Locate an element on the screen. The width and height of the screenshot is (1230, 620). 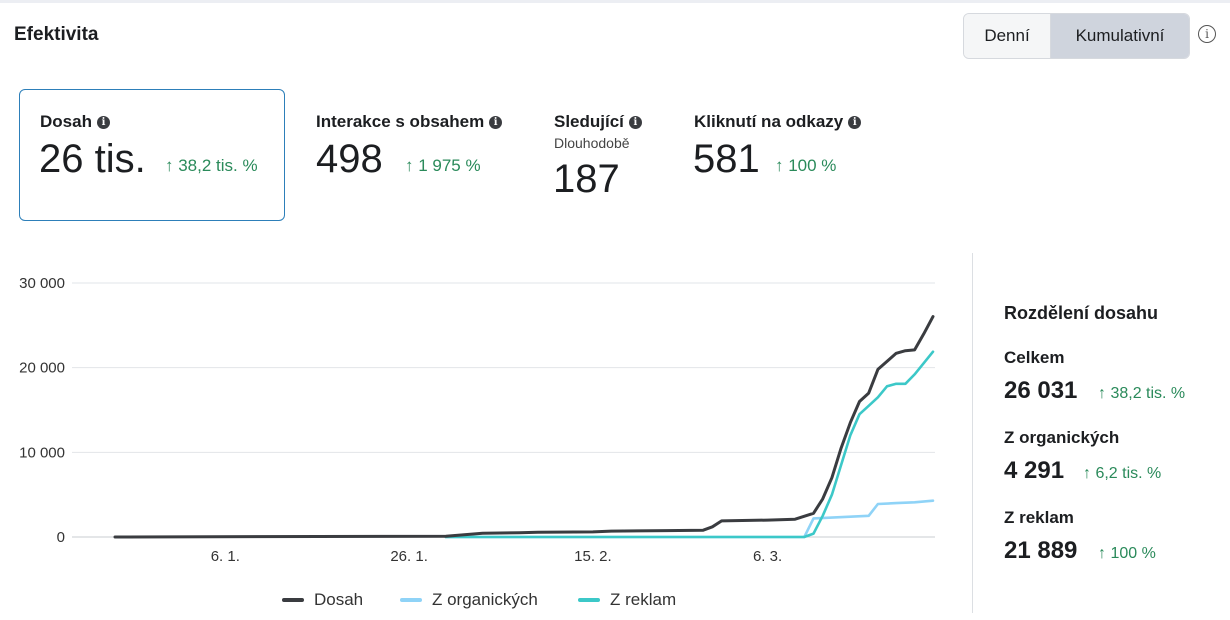
metric-title-link-clicks-label: Kliknutí na odkazy is located at coordinates (769, 121).